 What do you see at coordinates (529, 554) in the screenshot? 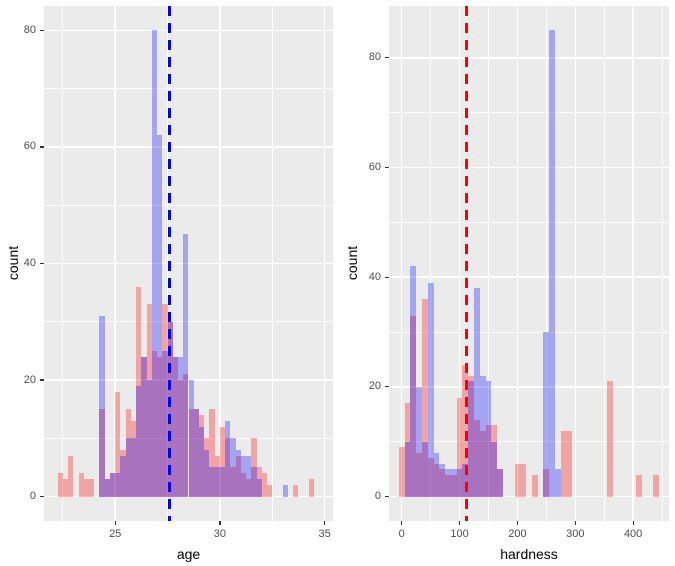
I see `x-axis-title: hardness` at bounding box center [529, 554].